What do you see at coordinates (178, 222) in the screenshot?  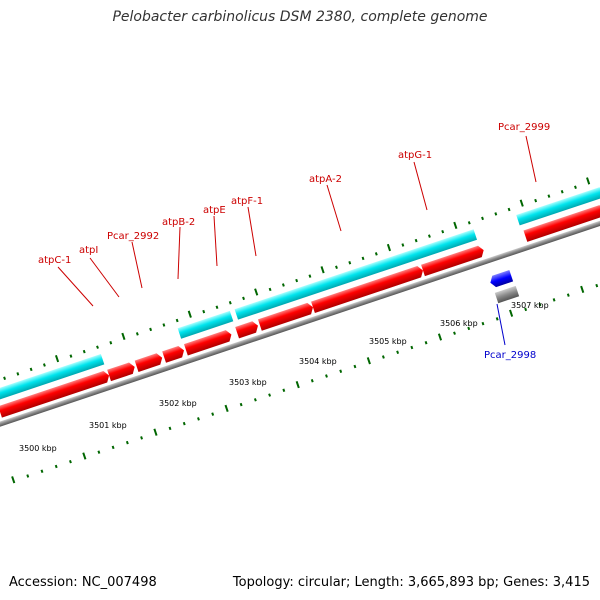 I see `label-atpB-2: atpB-2` at bounding box center [178, 222].